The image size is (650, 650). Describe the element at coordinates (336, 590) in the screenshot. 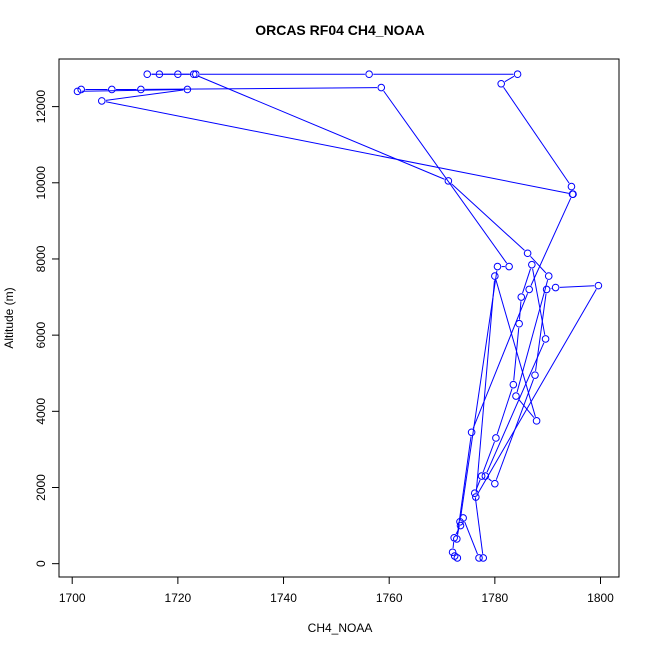

I see `x-axis: 1700 1720 1740 1760 1780 1800` at that location.